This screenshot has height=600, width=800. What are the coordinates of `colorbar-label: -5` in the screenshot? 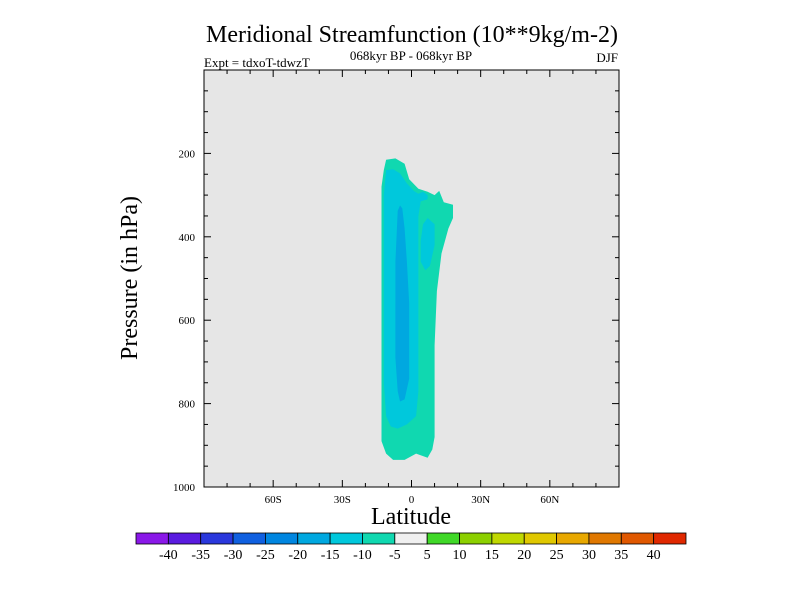 It's located at (395, 555).